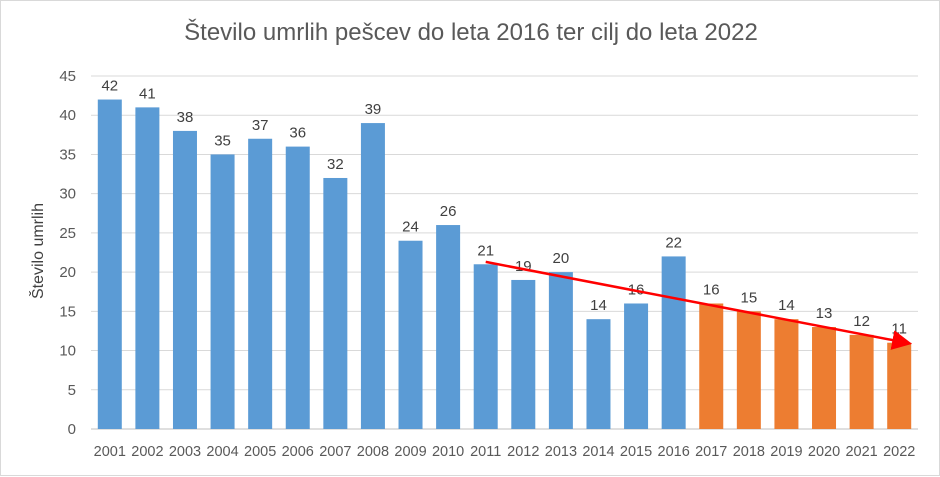  Describe the element at coordinates (561, 452) in the screenshot. I see `x-tick-label: 2013` at that location.